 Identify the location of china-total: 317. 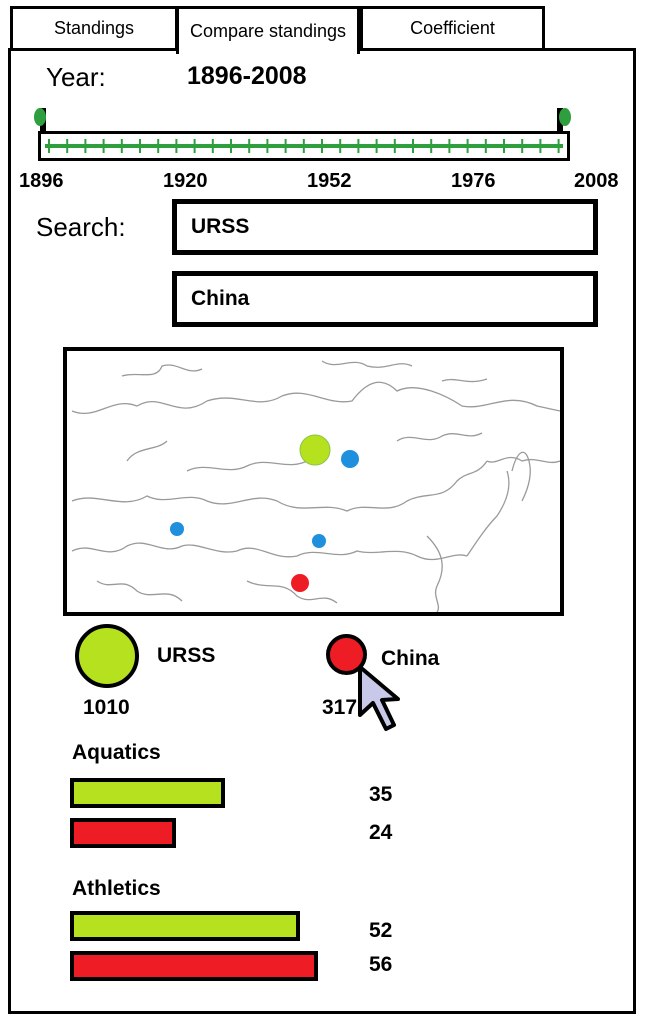
(340, 707).